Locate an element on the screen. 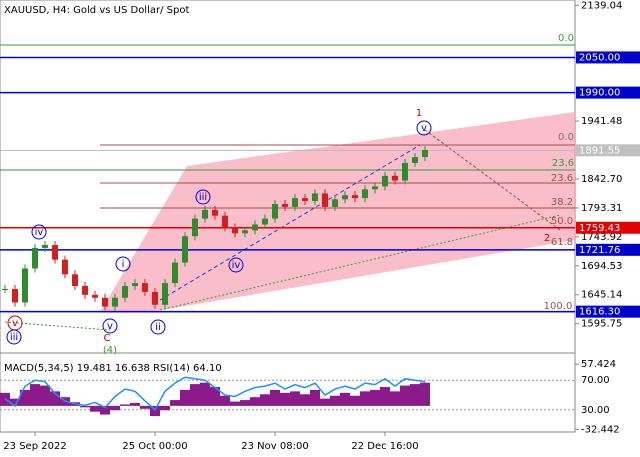  y2-tick-label: 70.00 is located at coordinates (595, 380).